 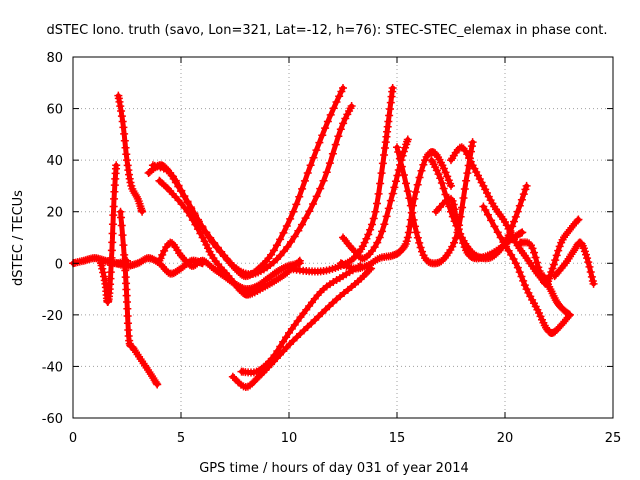 What do you see at coordinates (574, 263) in the screenshot?
I see `series-arc-u` at bounding box center [574, 263].